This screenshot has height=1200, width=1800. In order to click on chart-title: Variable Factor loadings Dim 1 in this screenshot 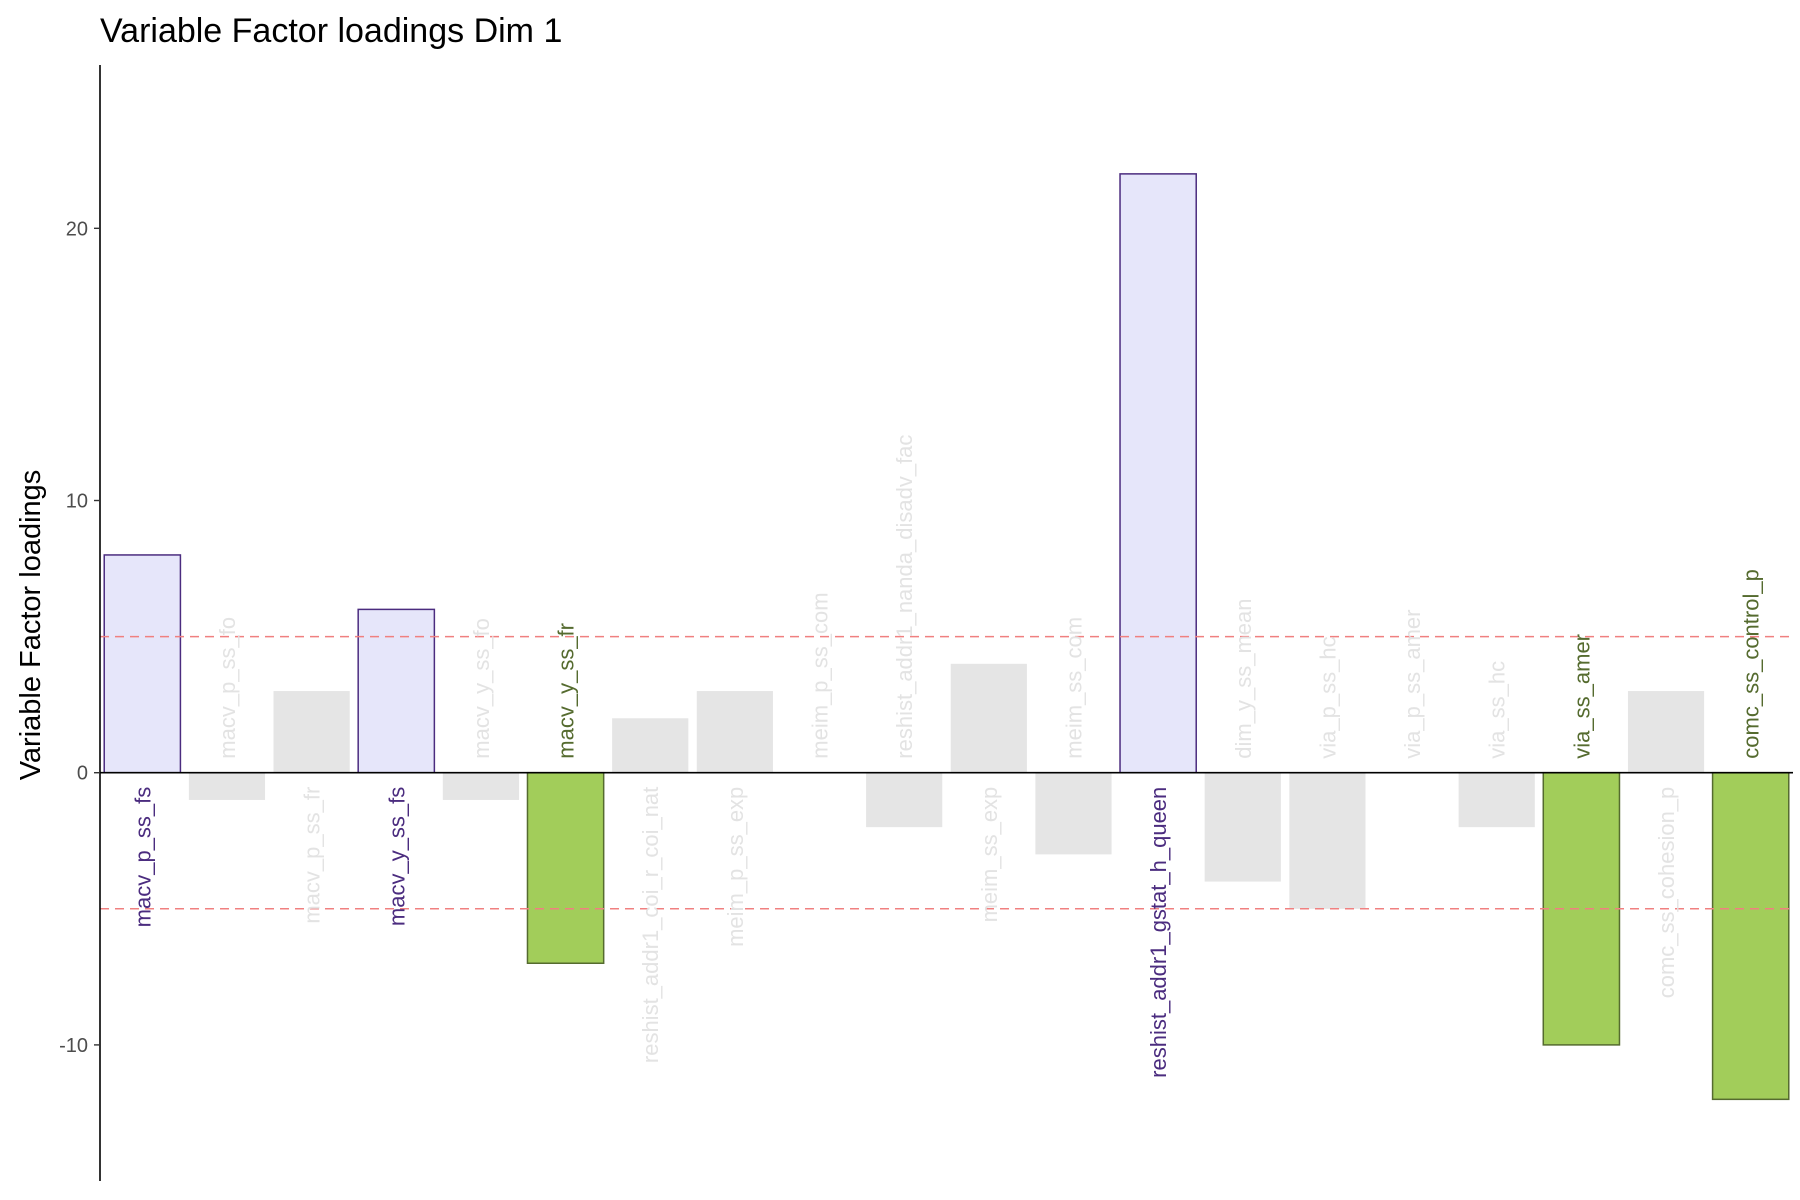, I will do `click(331, 31)`.